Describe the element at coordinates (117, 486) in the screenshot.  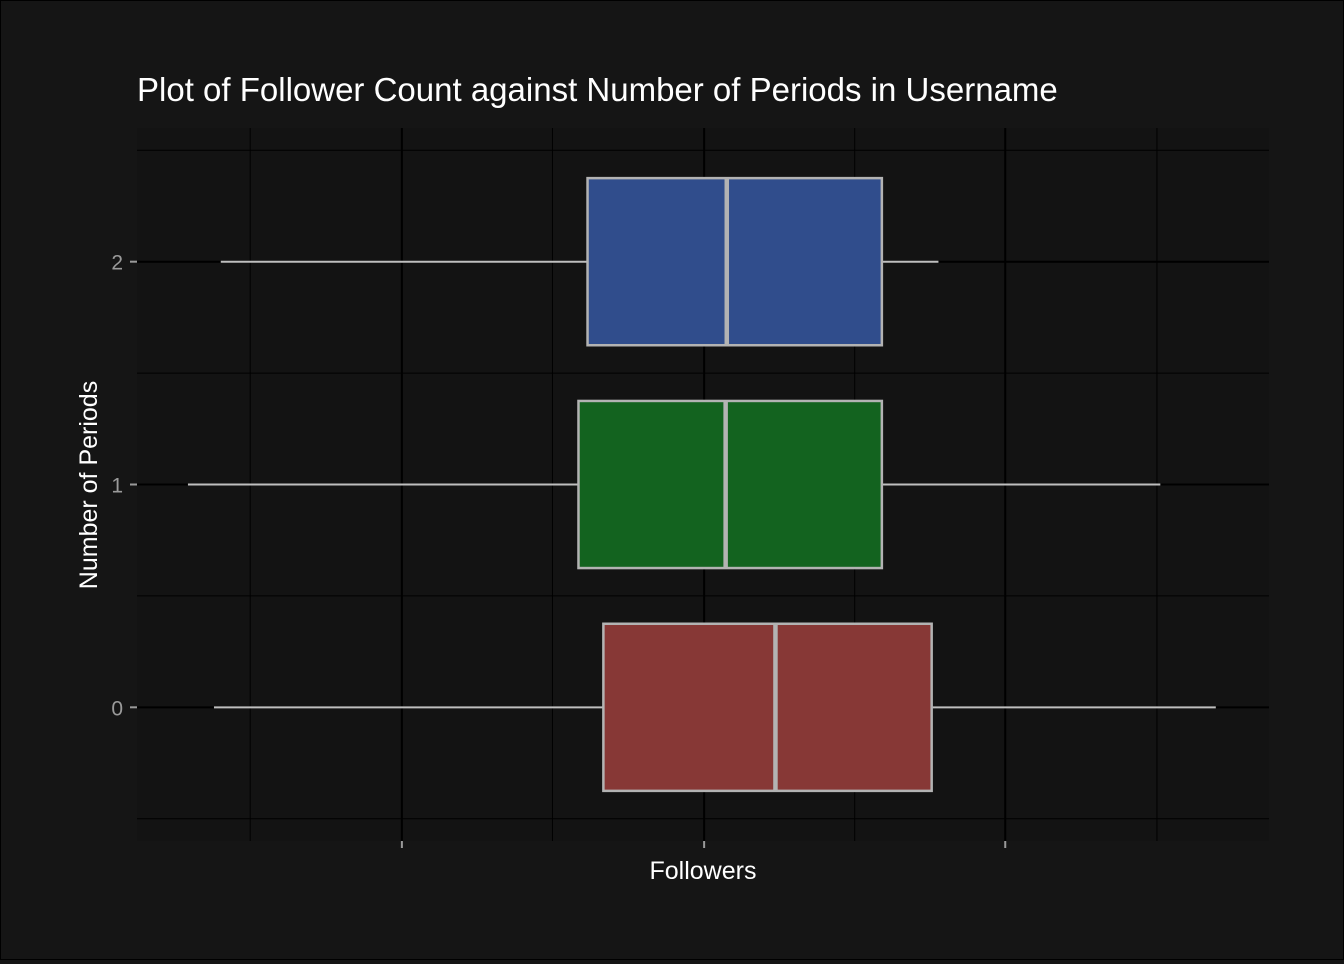
I see `y-tick-label: 1` at that location.